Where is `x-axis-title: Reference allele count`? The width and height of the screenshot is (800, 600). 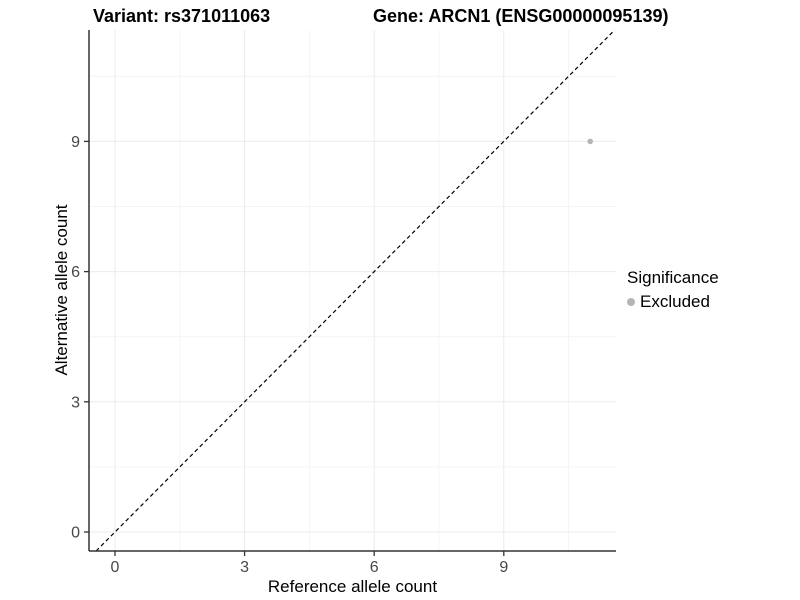 x-axis-title: Reference allele count is located at coordinates (352, 586).